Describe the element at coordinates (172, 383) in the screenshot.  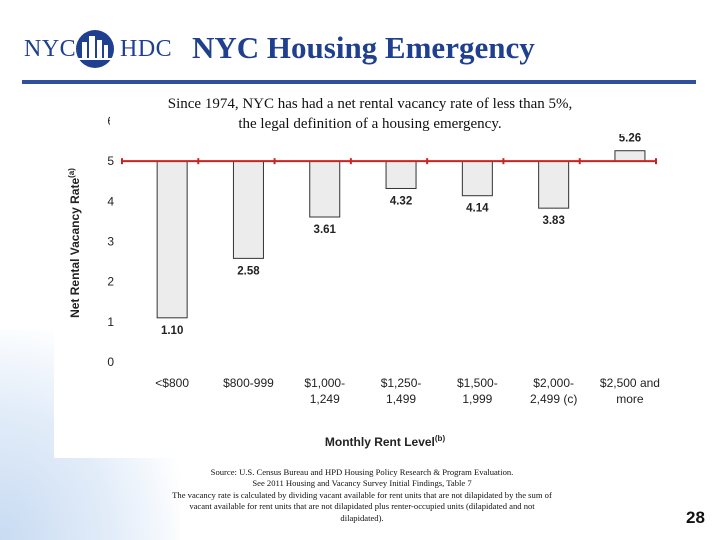
I see `x-tick-label: <$800` at that location.